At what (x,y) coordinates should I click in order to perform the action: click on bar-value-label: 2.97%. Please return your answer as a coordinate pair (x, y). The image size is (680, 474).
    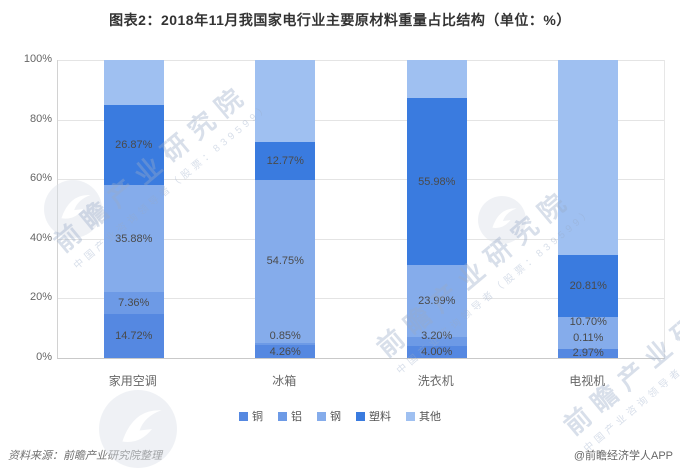
    Looking at the image, I should click on (588, 353).